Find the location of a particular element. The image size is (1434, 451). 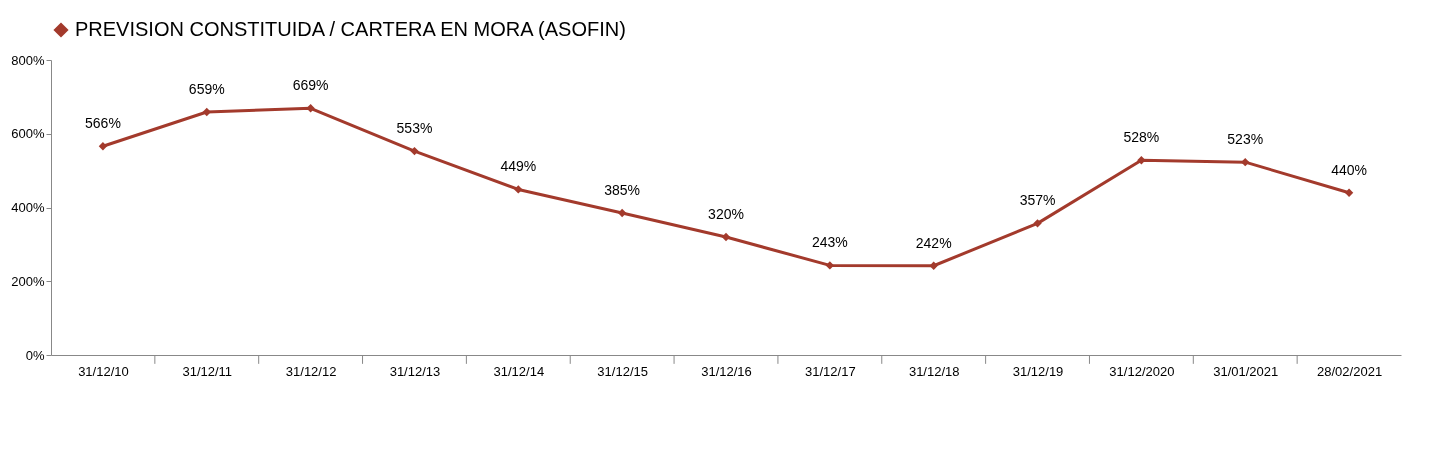

x-tick-label: 31/12/13 is located at coordinates (415, 371).